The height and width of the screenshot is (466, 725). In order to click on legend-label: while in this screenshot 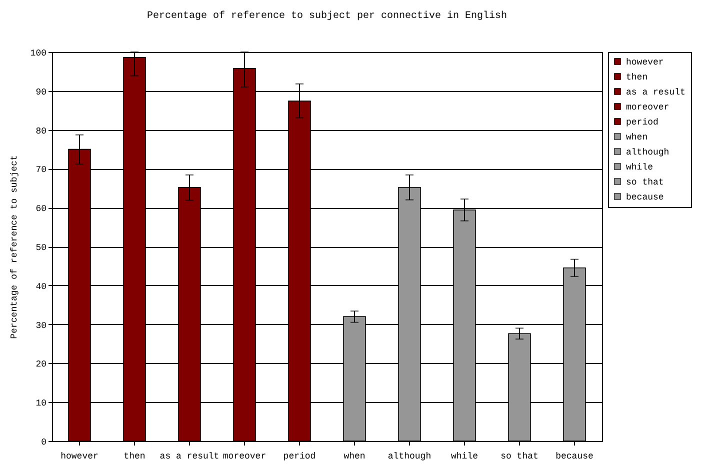, I will do `click(640, 167)`.